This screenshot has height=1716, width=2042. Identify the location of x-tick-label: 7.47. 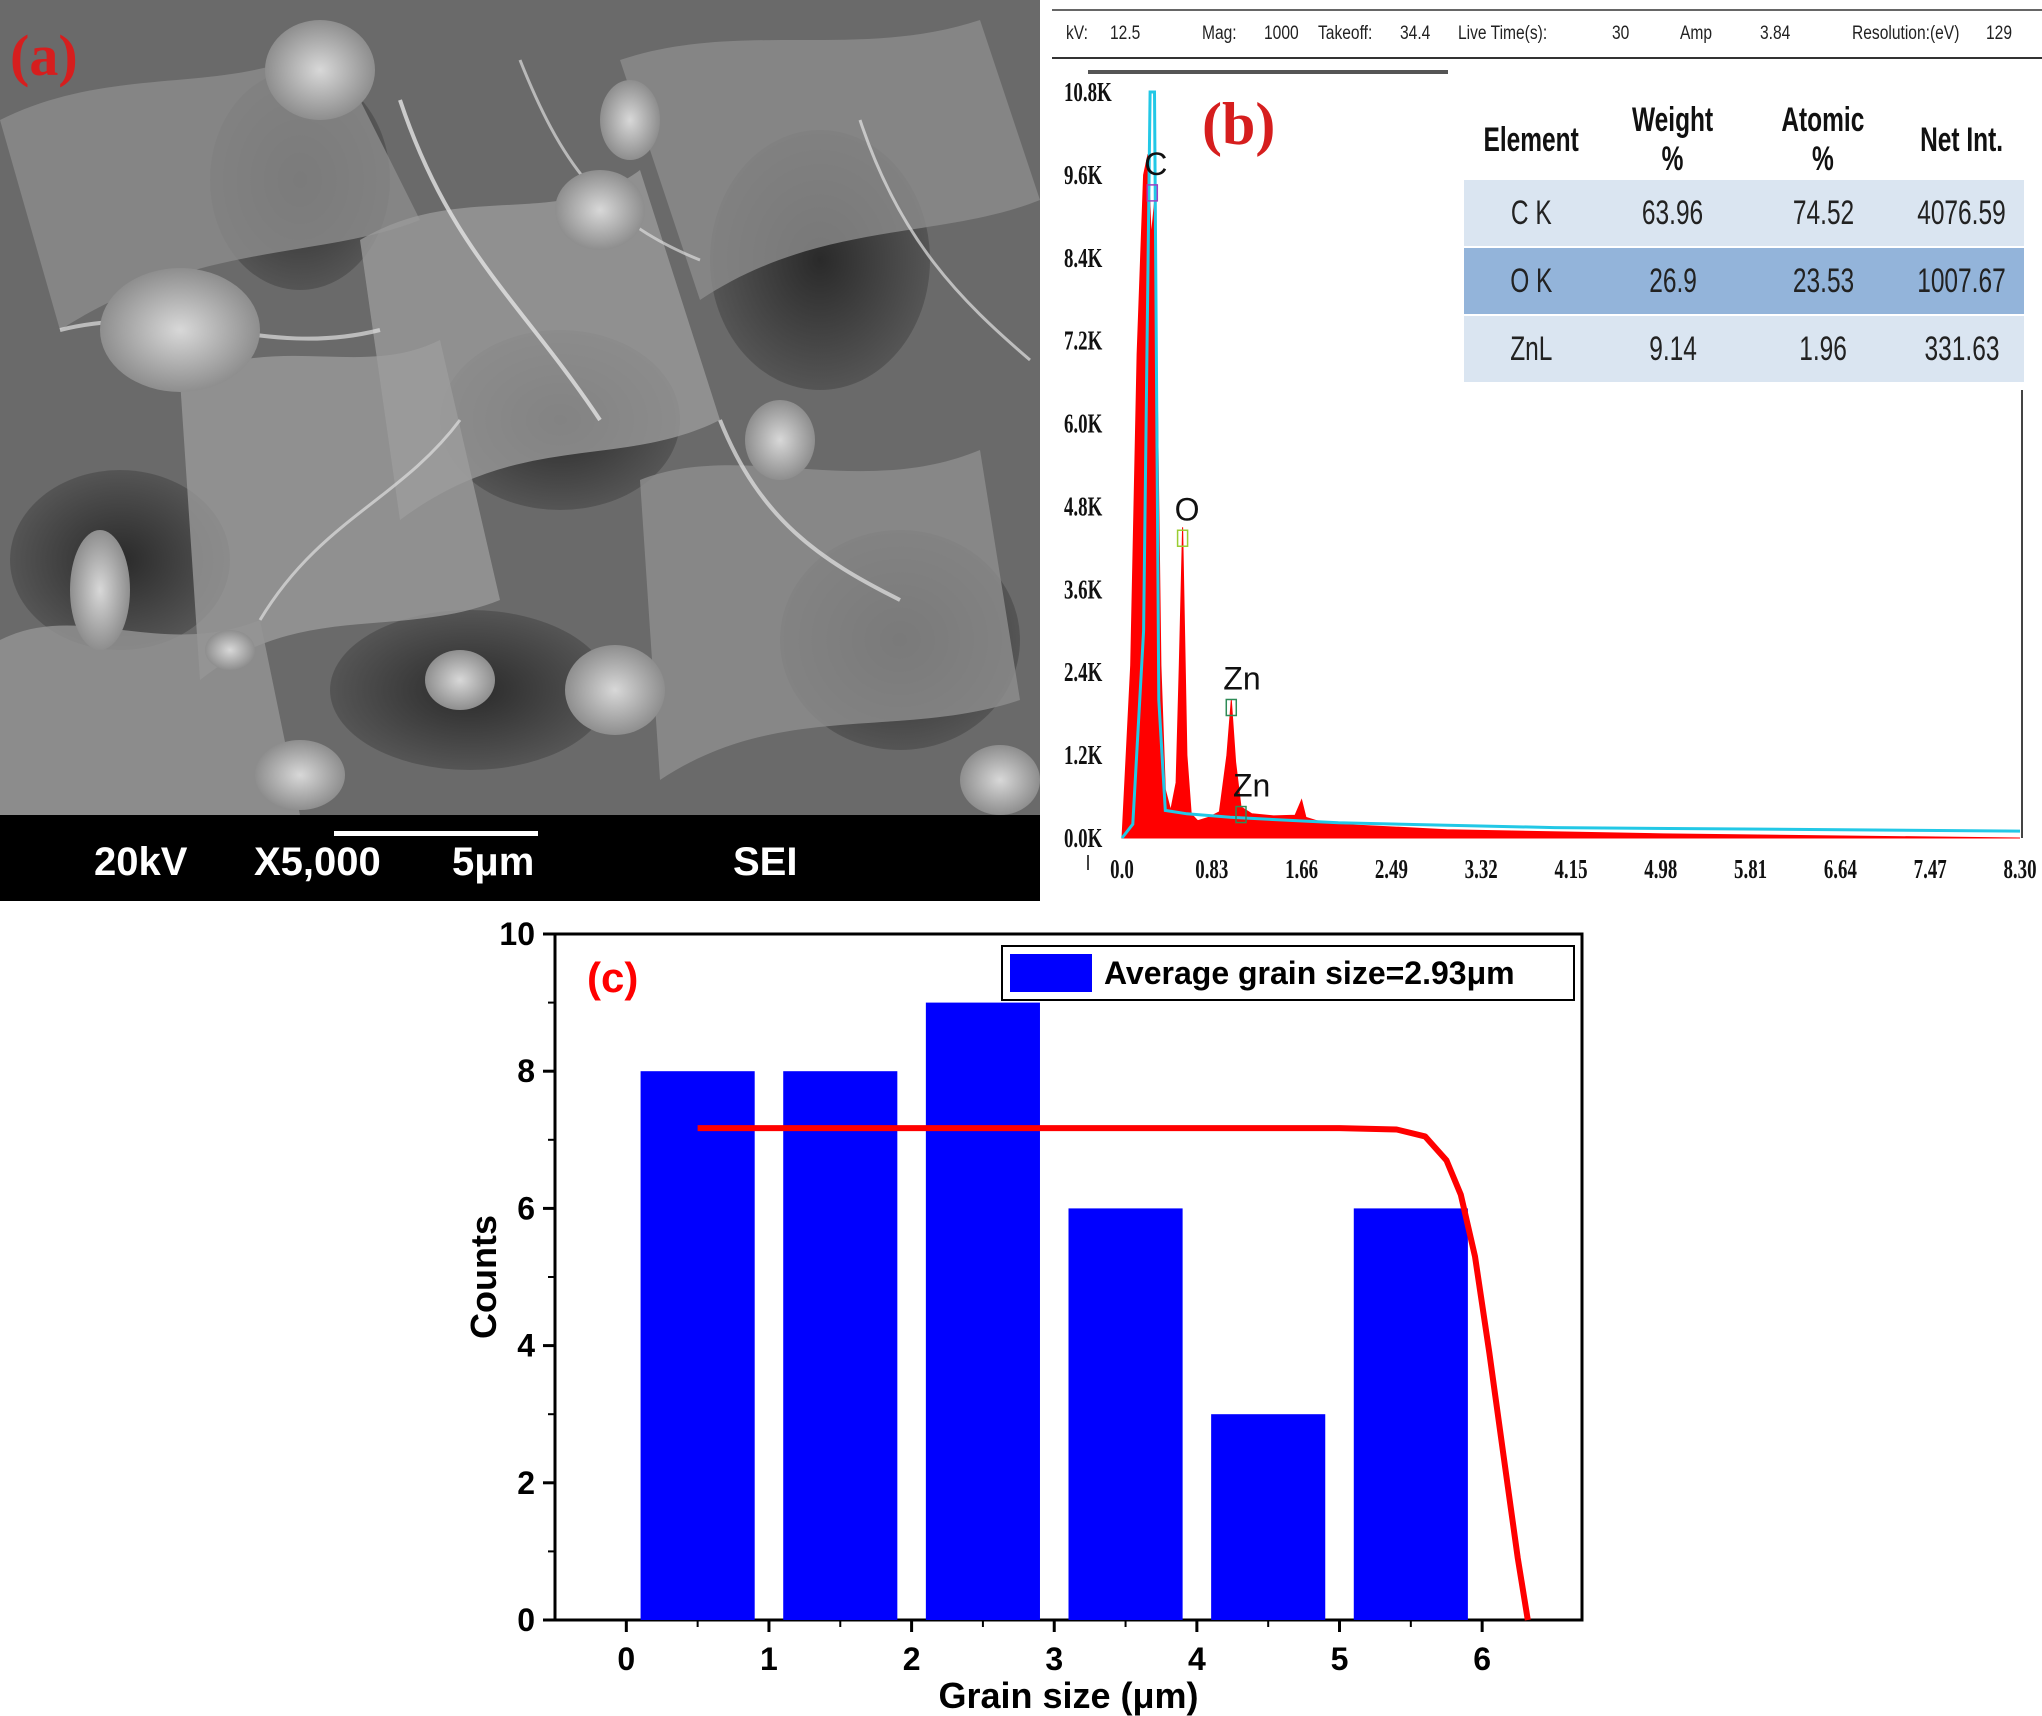
(1930, 870).